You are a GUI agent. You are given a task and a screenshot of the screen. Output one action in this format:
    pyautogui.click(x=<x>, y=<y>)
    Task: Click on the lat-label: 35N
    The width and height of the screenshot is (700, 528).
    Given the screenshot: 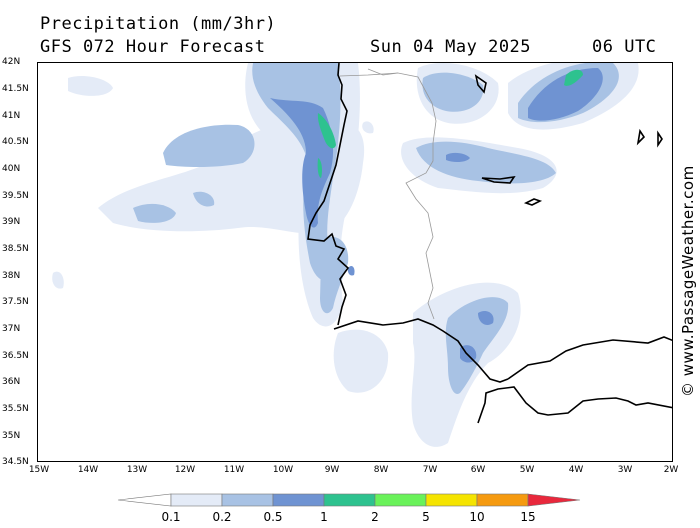 What is the action you would take?
    pyautogui.click(x=11, y=436)
    